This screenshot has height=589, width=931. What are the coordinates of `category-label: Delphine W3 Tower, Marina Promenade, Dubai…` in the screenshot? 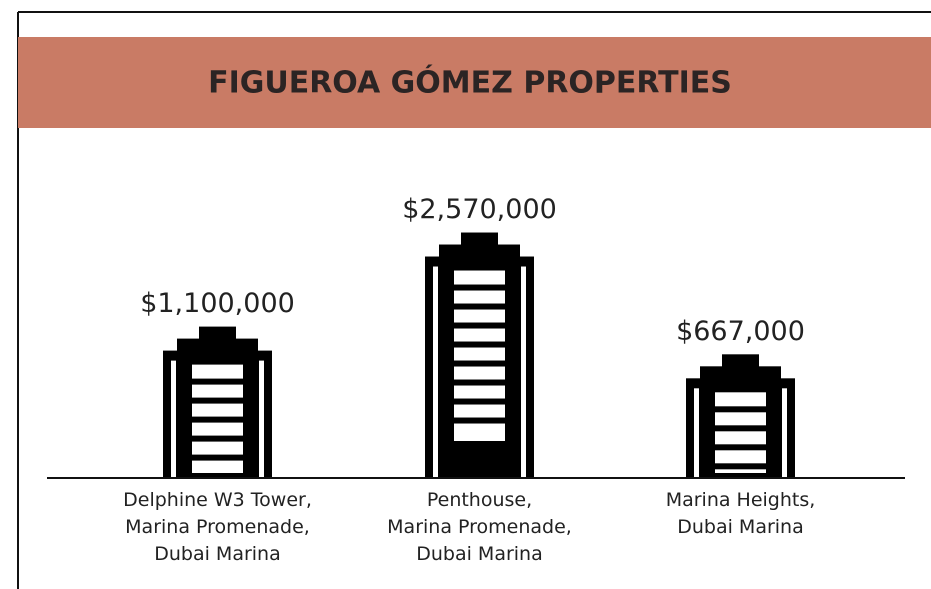 It's located at (217, 527).